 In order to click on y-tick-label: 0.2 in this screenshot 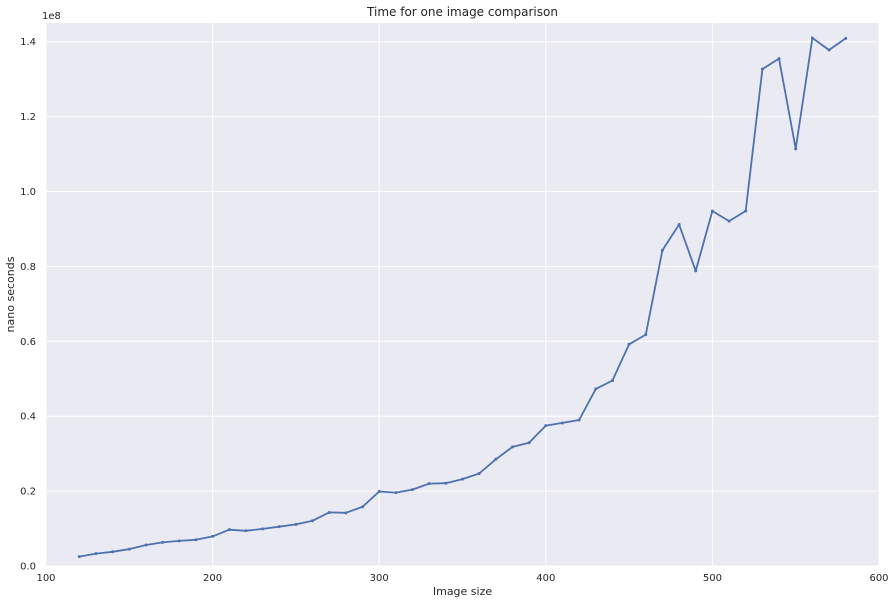, I will do `click(28, 492)`.